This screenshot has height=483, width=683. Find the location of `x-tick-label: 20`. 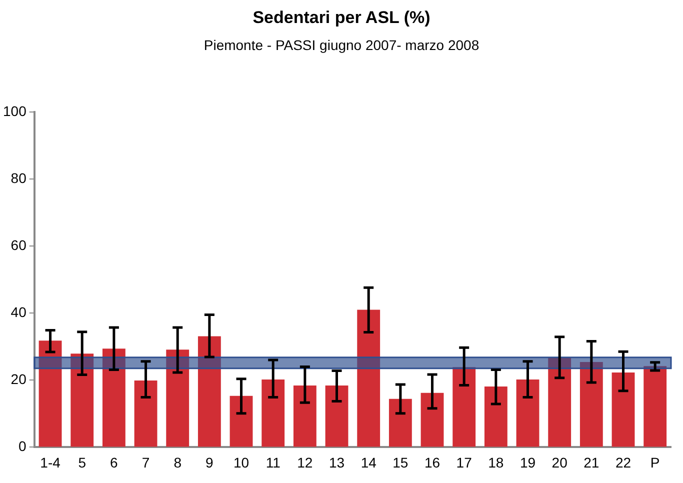

x-tick-label: 20 is located at coordinates (560, 462).